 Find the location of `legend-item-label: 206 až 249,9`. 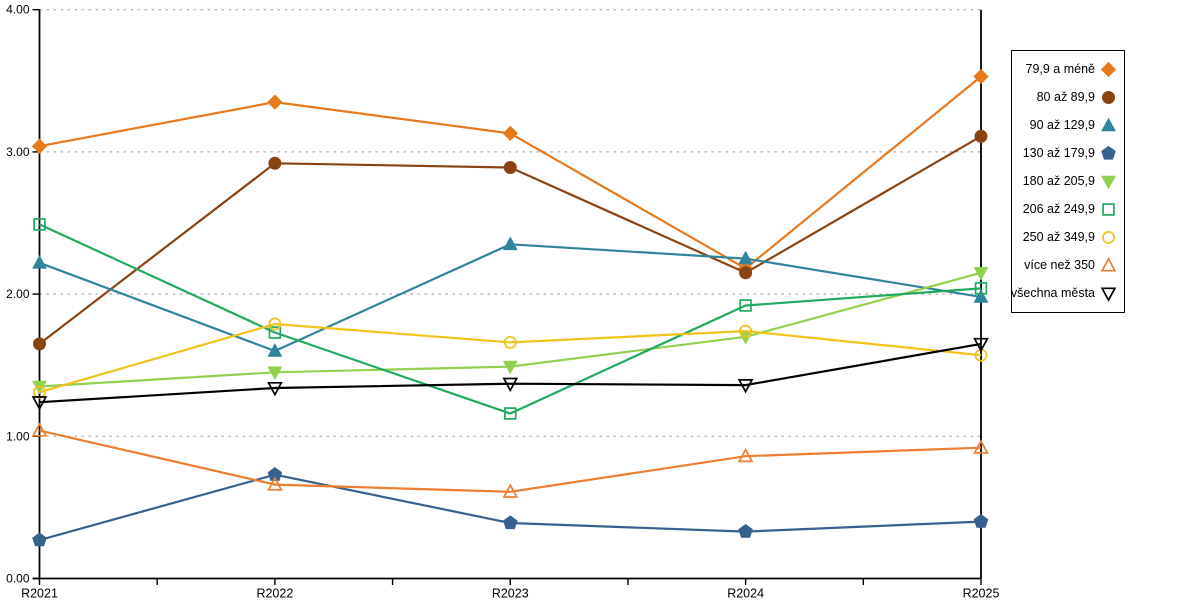

legend-item-label: 206 až 249,9 is located at coordinates (1058, 209).